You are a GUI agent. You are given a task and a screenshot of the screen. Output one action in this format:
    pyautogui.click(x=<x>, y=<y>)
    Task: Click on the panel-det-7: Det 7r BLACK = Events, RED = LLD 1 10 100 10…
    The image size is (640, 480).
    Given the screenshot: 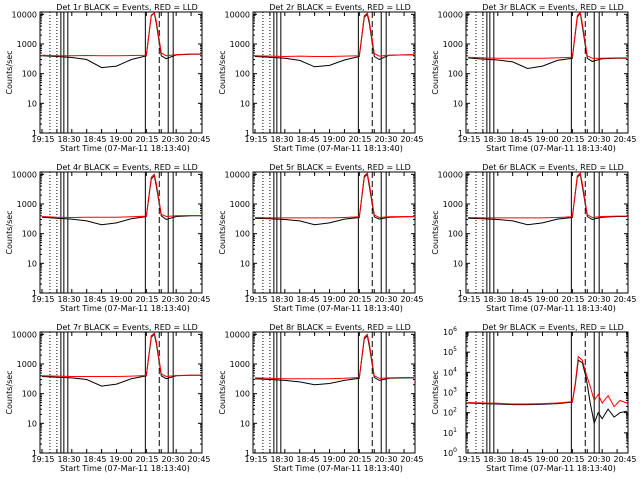 What is the action you would take?
    pyautogui.click(x=108, y=398)
    